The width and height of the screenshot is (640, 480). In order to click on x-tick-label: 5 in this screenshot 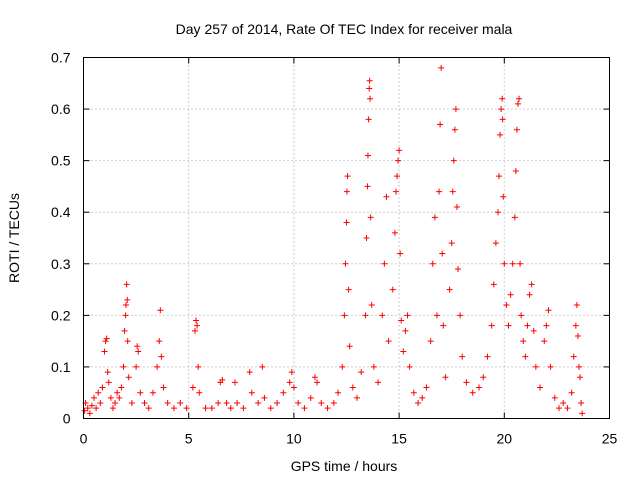, I will do `click(189, 439)`.